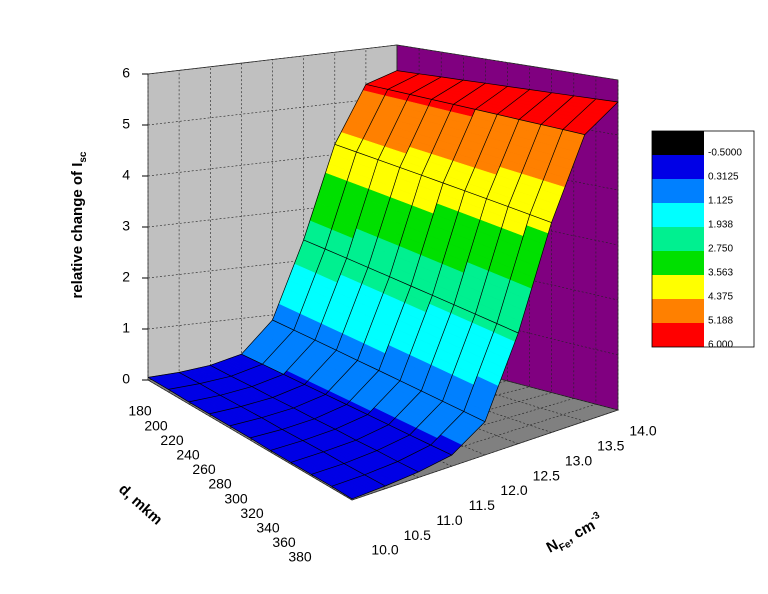 The width and height of the screenshot is (768, 594). I want to click on colorbar-label: 1.125, so click(720, 201).